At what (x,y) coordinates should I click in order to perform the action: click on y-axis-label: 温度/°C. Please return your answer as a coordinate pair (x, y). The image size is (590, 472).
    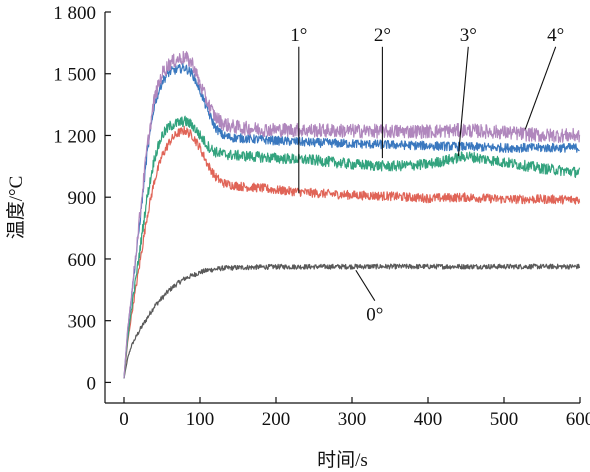
    Looking at the image, I should click on (16, 208).